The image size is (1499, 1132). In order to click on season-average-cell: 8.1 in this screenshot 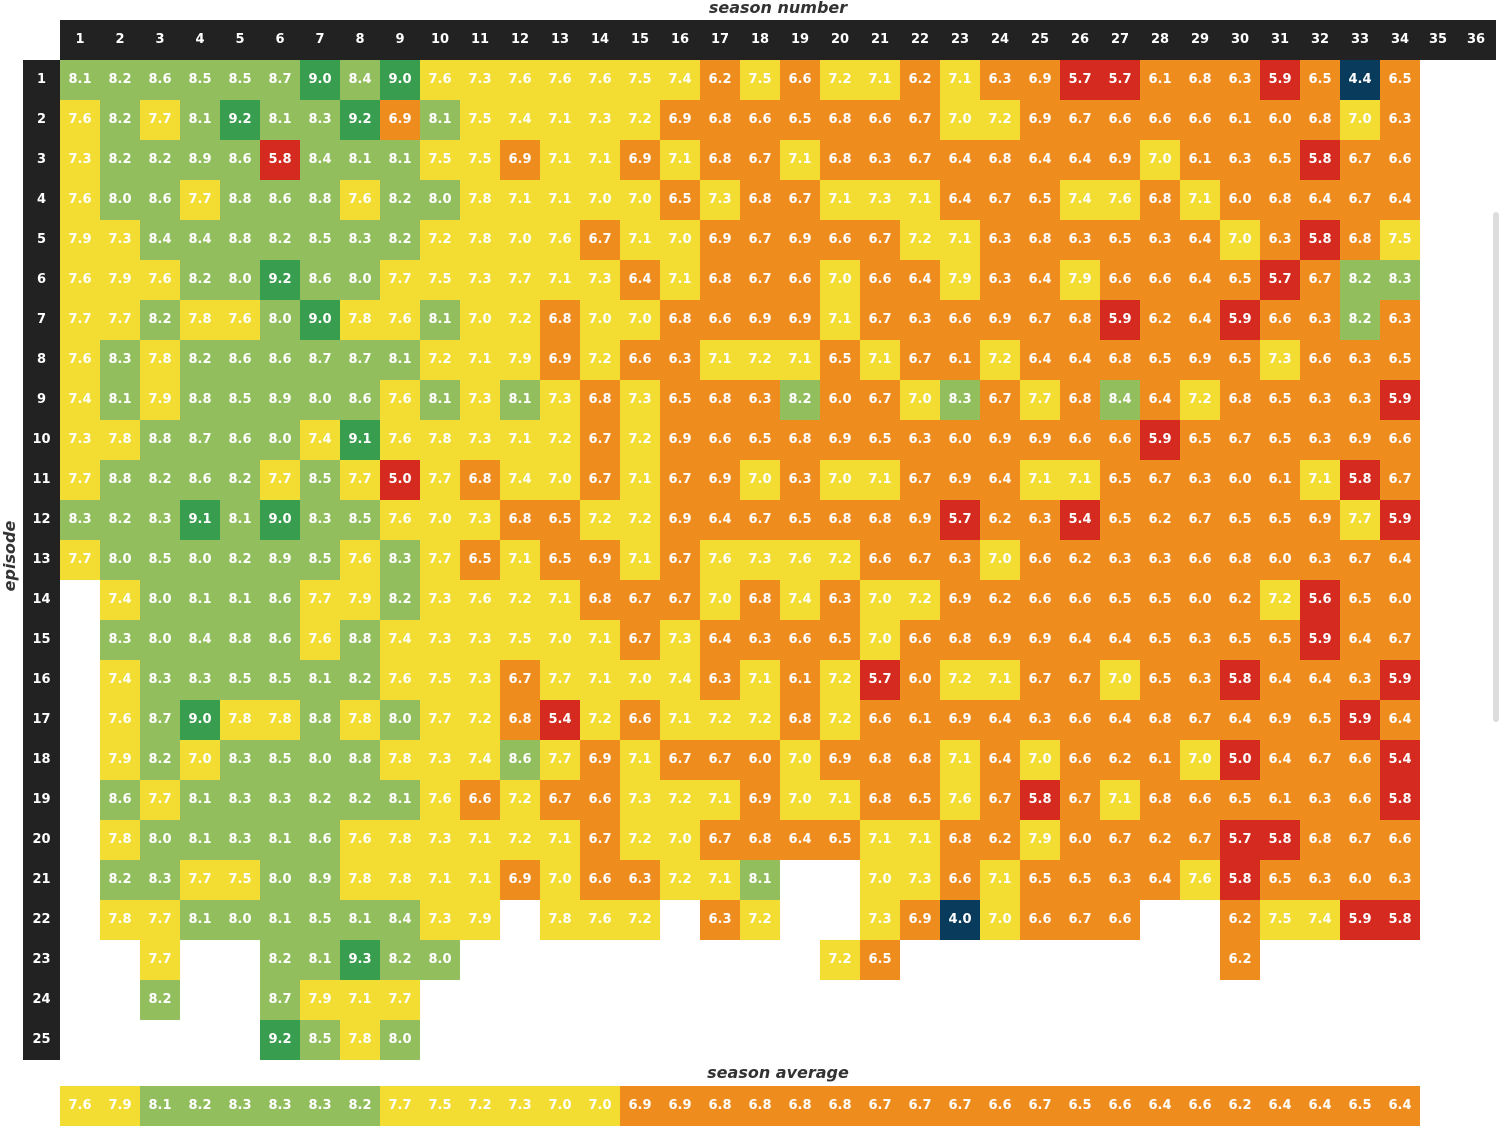, I will do `click(160, 1106)`.